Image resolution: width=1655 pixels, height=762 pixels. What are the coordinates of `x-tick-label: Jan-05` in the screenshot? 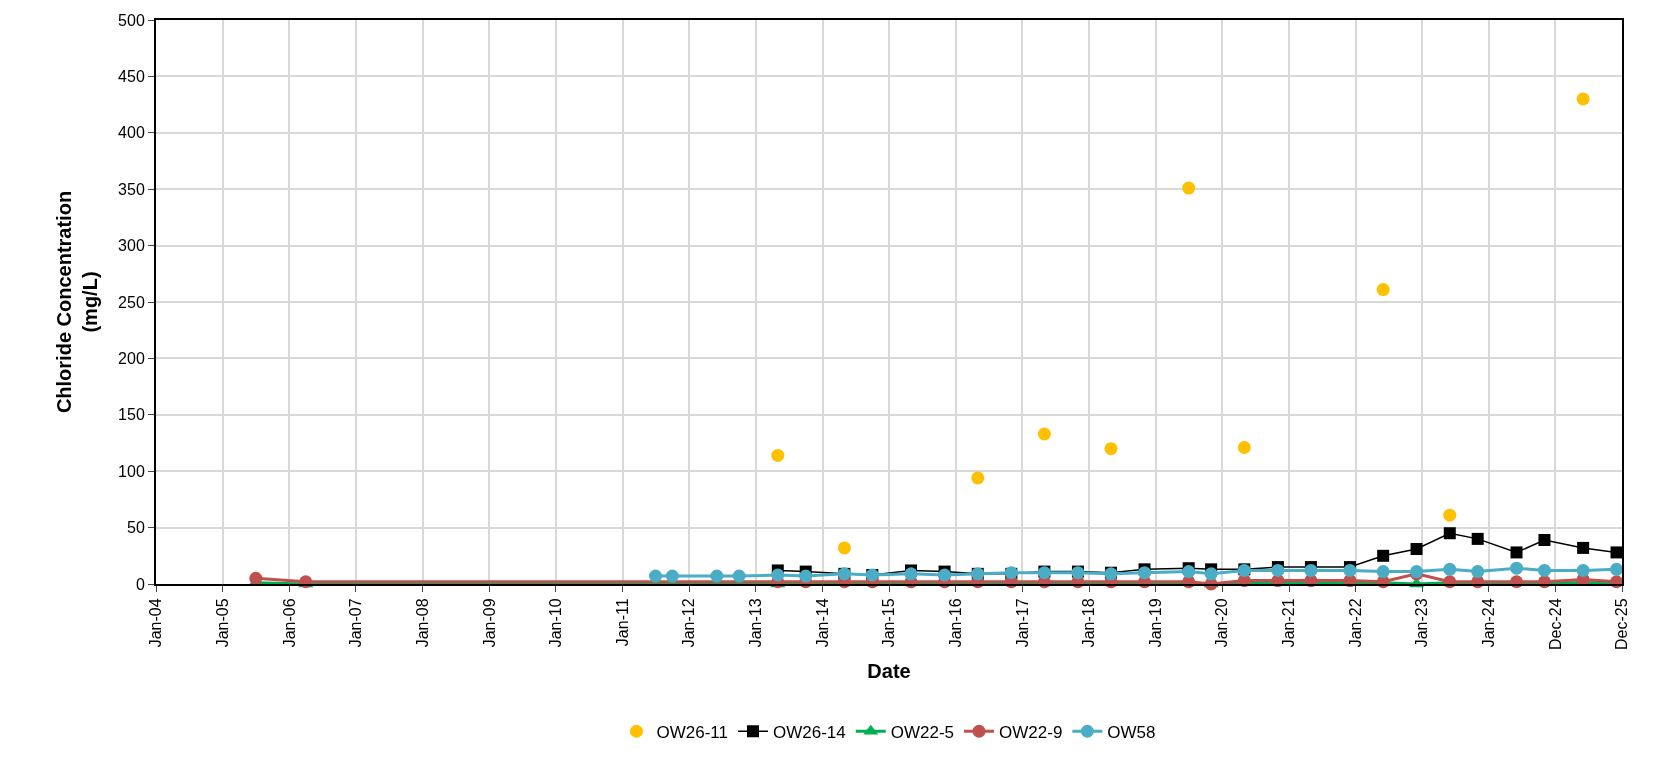 It's located at (222, 623).